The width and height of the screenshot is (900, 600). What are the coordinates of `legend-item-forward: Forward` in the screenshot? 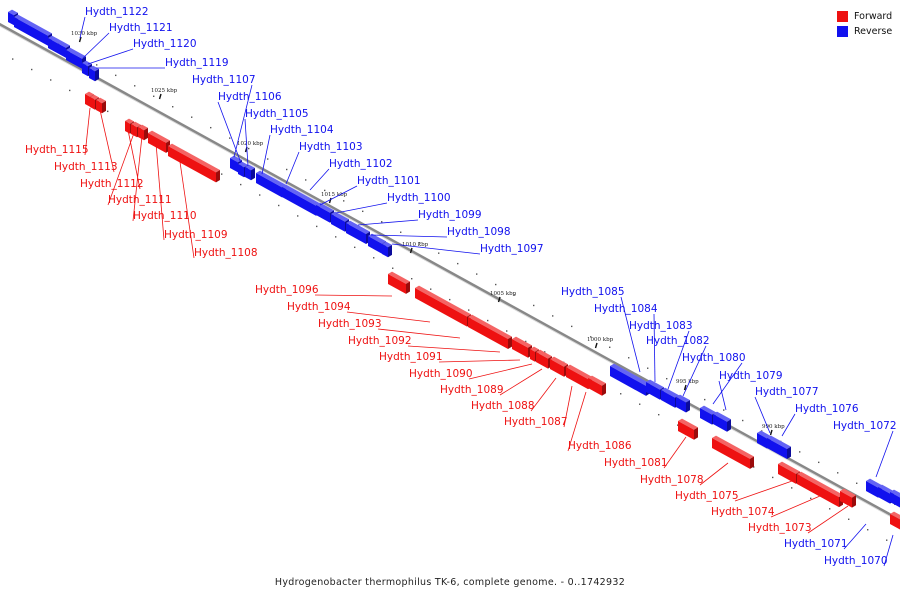 It's located at (864, 16).